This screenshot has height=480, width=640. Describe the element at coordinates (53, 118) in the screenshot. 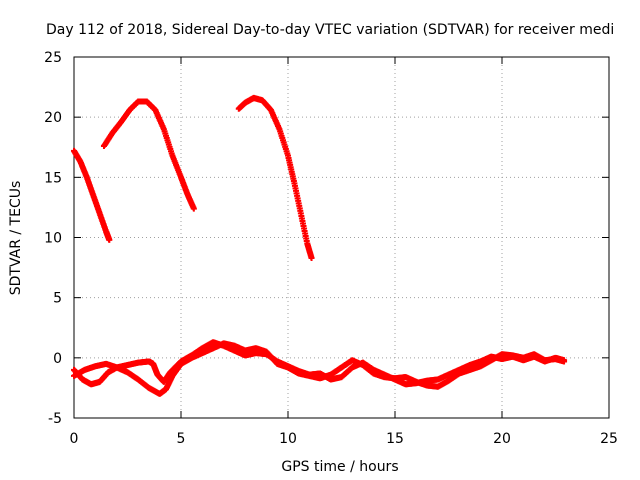

I see `y-tick-label: 20` at that location.